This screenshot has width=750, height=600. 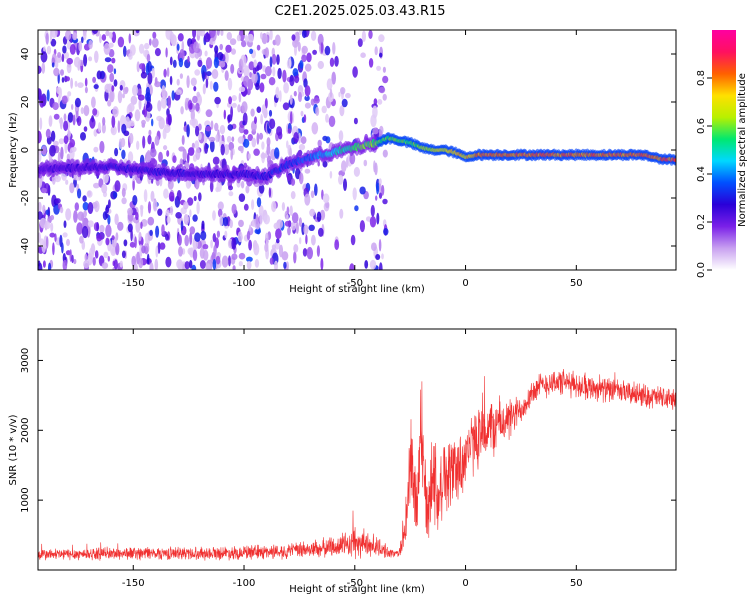 I want to click on snr-x-tick-label: -50, so click(x=355, y=583).